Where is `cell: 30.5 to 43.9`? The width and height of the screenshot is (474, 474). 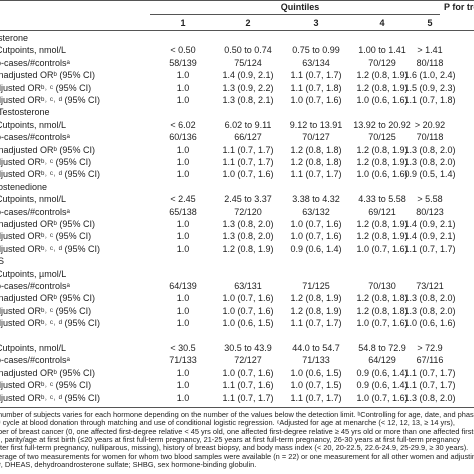 cell: 30.5 to 43.9 is located at coordinates (248, 348).